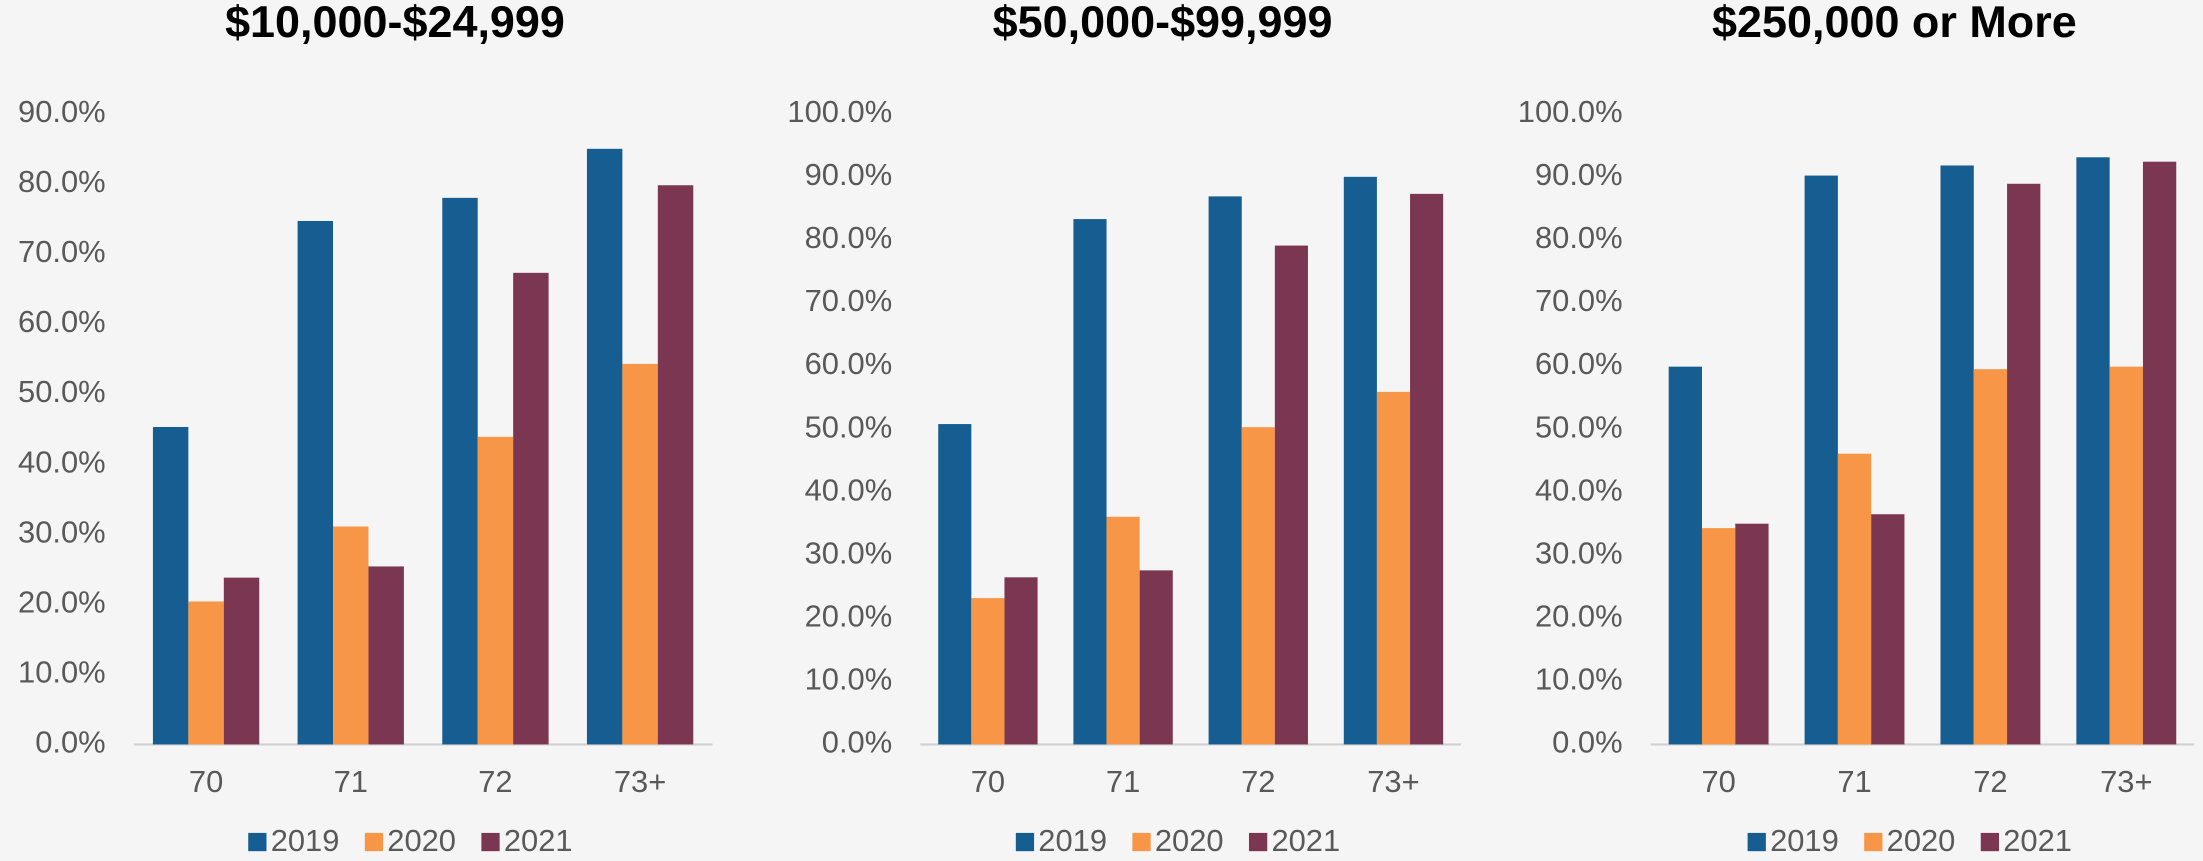 The height and width of the screenshot is (861, 2203). Describe the element at coordinates (1894, 23) in the screenshot. I see `chart-title: $250,000 or More` at that location.